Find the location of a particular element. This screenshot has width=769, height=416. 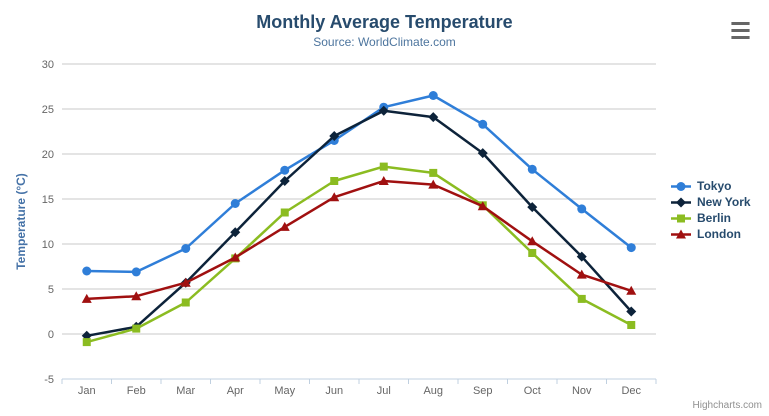

legend-circle-marker-icon is located at coordinates (681, 186).